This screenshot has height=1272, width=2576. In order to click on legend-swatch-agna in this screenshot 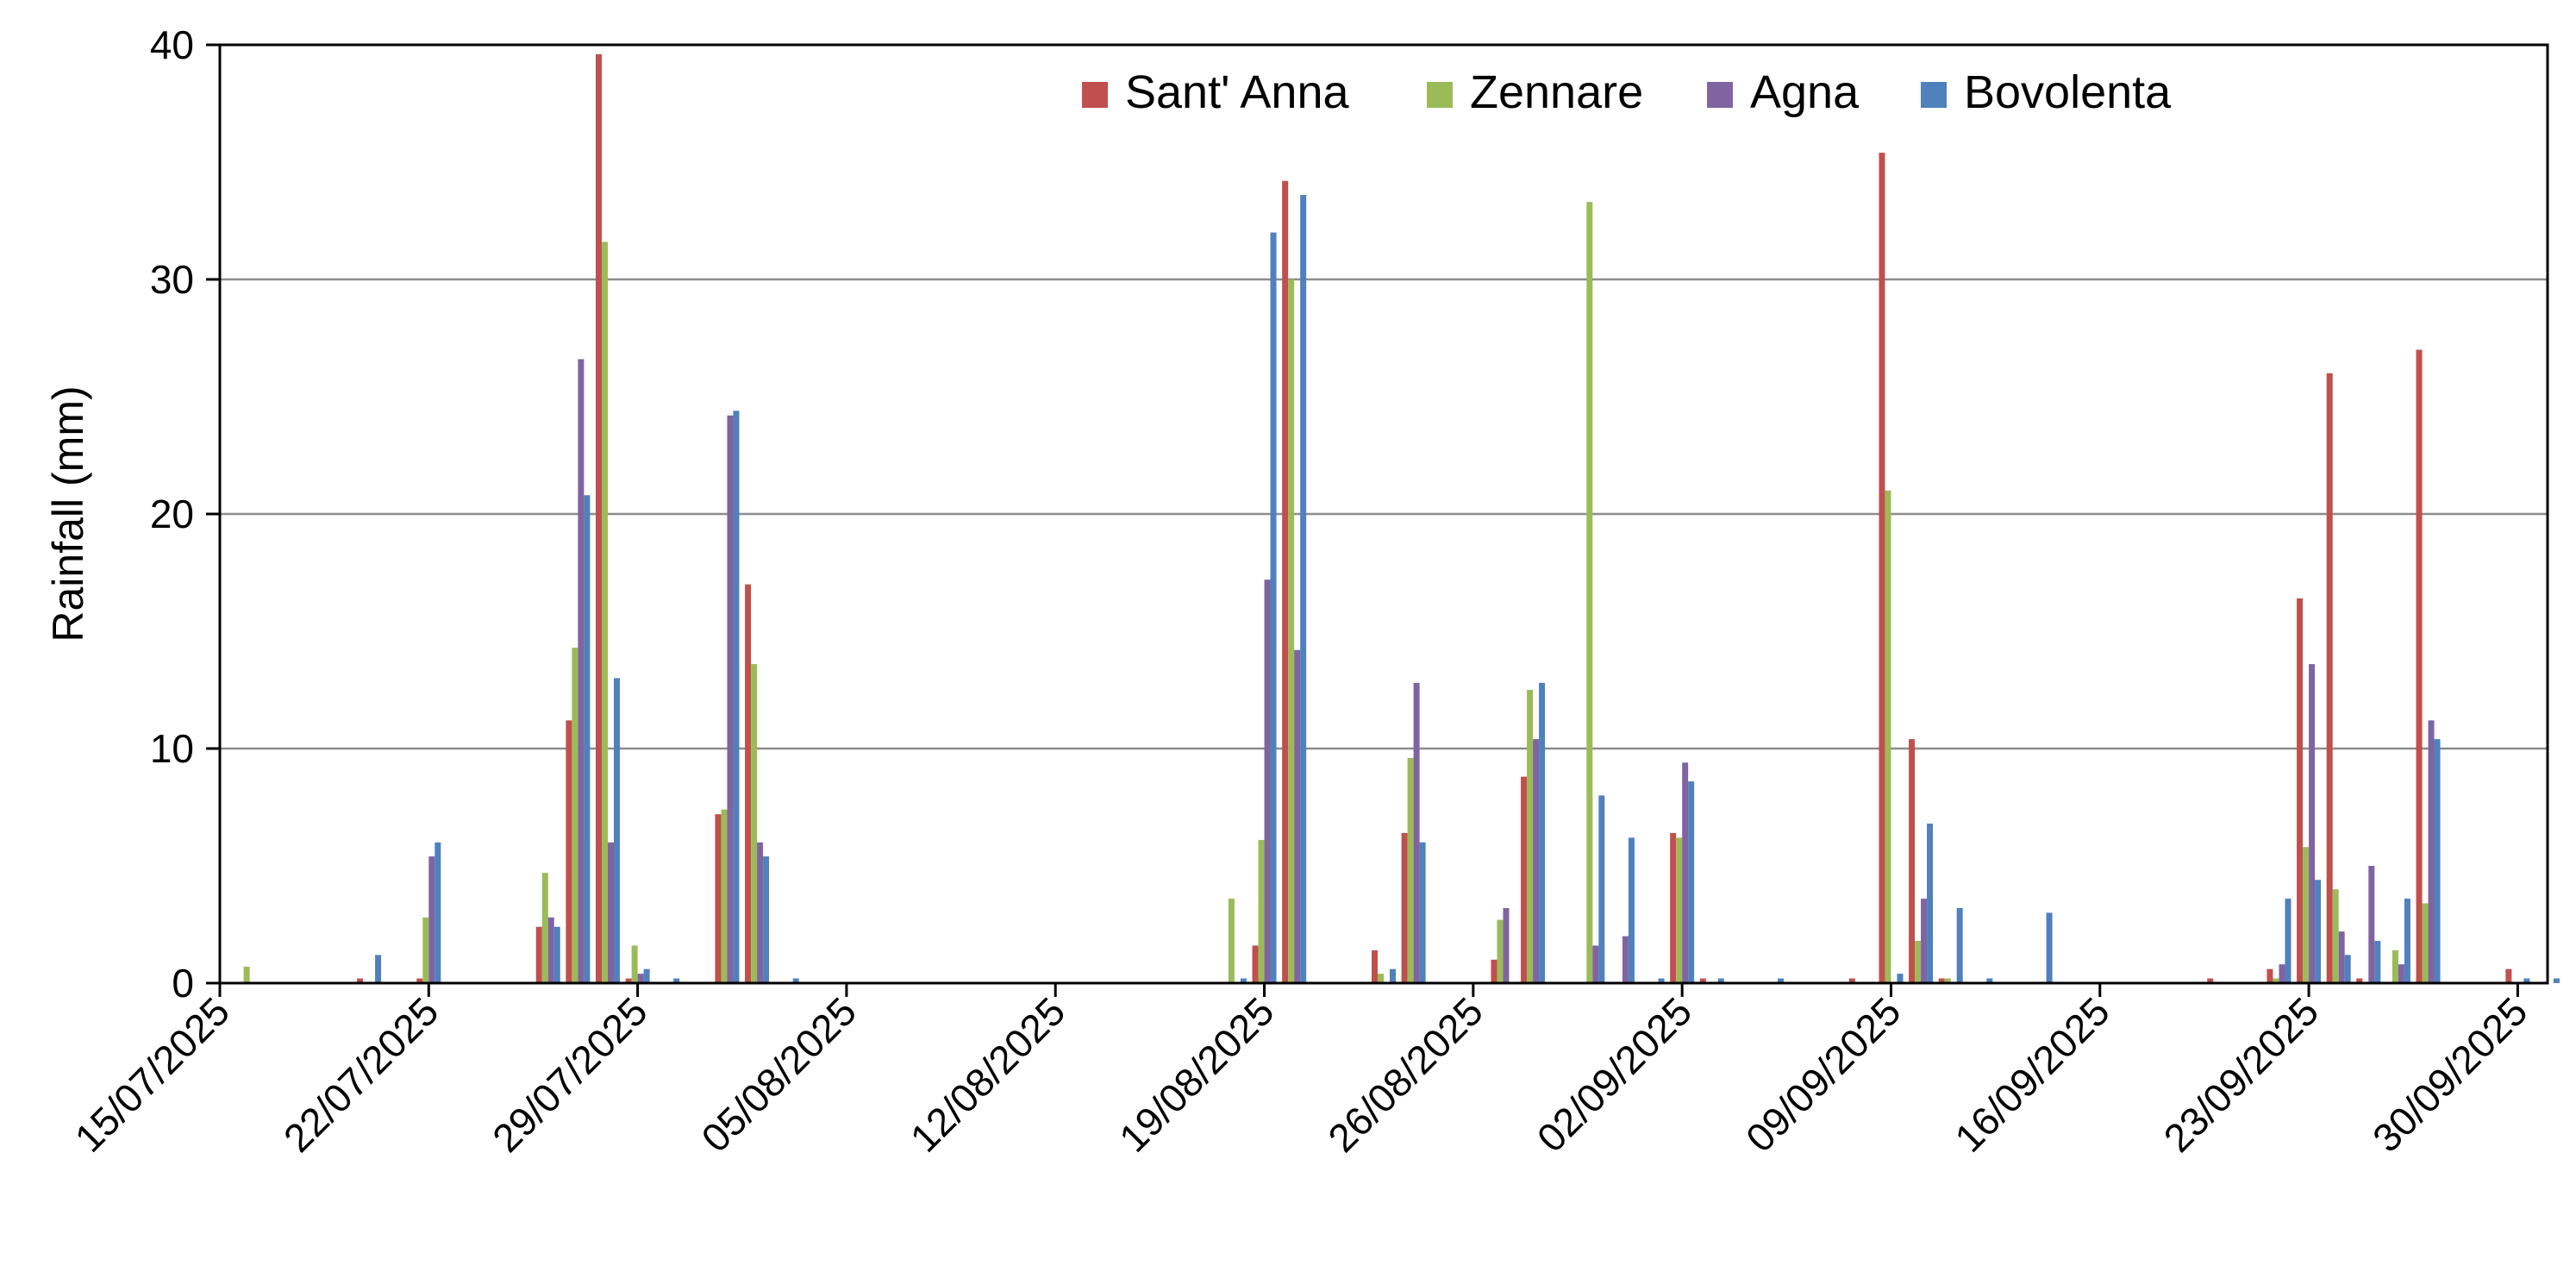, I will do `click(1720, 95)`.